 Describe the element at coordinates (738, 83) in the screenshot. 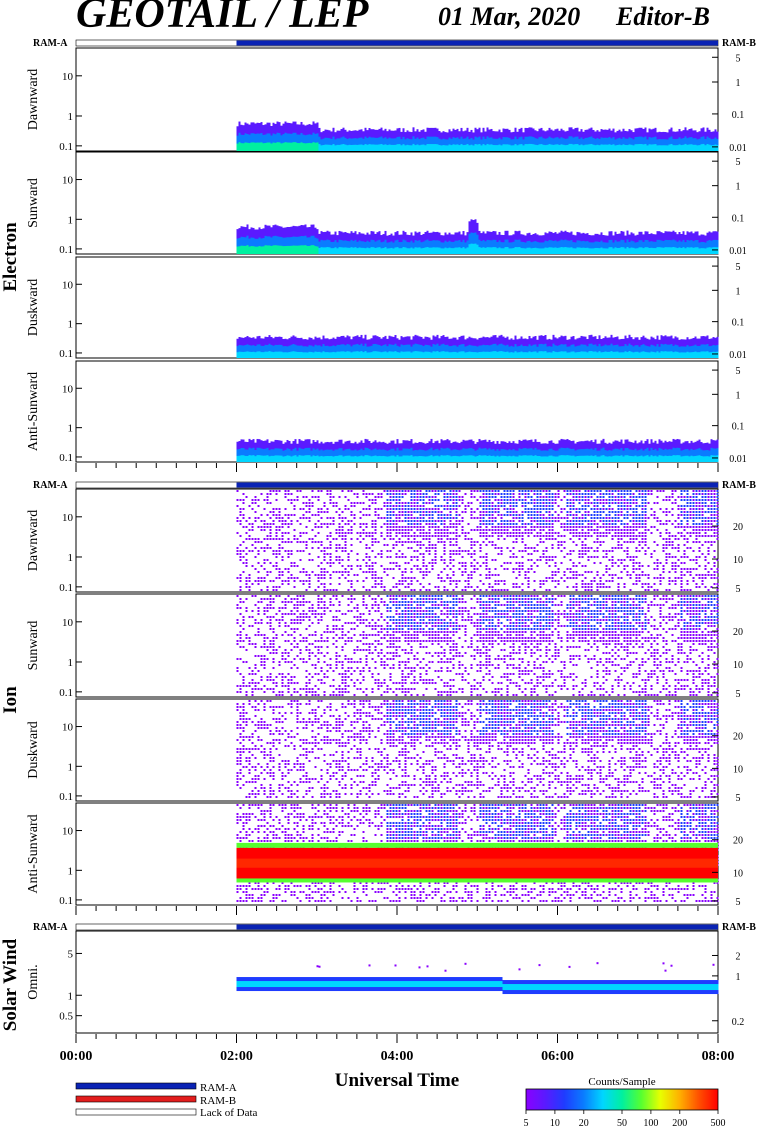

I see `right-tick-label: 1` at that location.